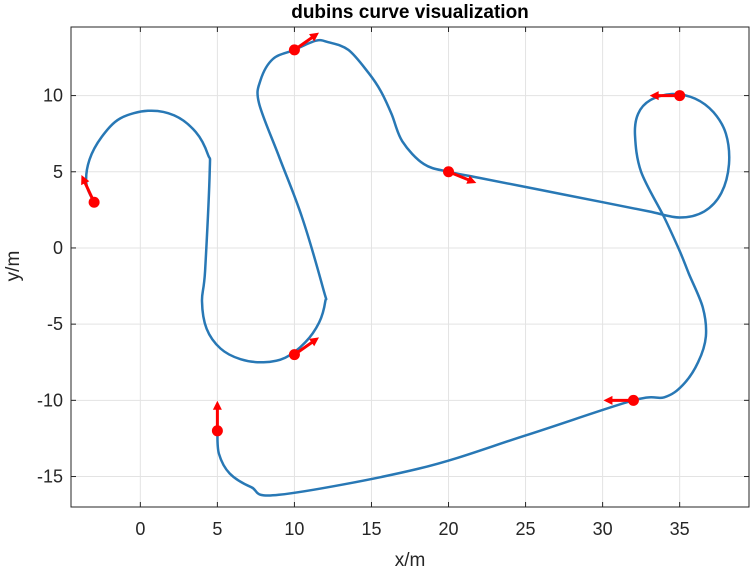  I want to click on x-tick-label: 25, so click(526, 529).